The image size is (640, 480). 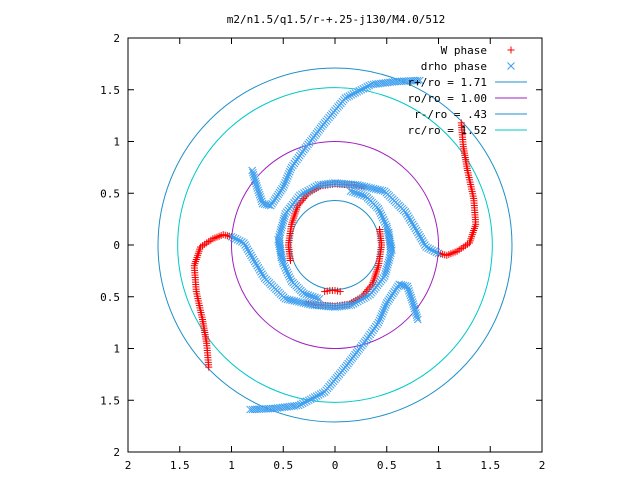 I want to click on y-tick-label: 1, so click(x=116, y=142).